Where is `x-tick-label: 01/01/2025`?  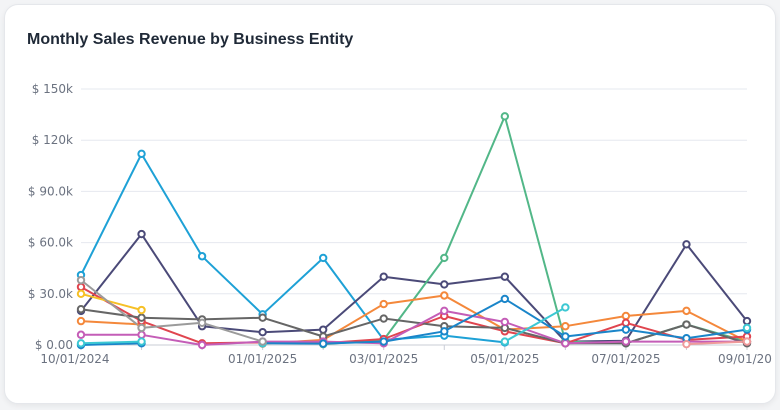
x-tick-label: 01/01/2025 is located at coordinates (262, 359).